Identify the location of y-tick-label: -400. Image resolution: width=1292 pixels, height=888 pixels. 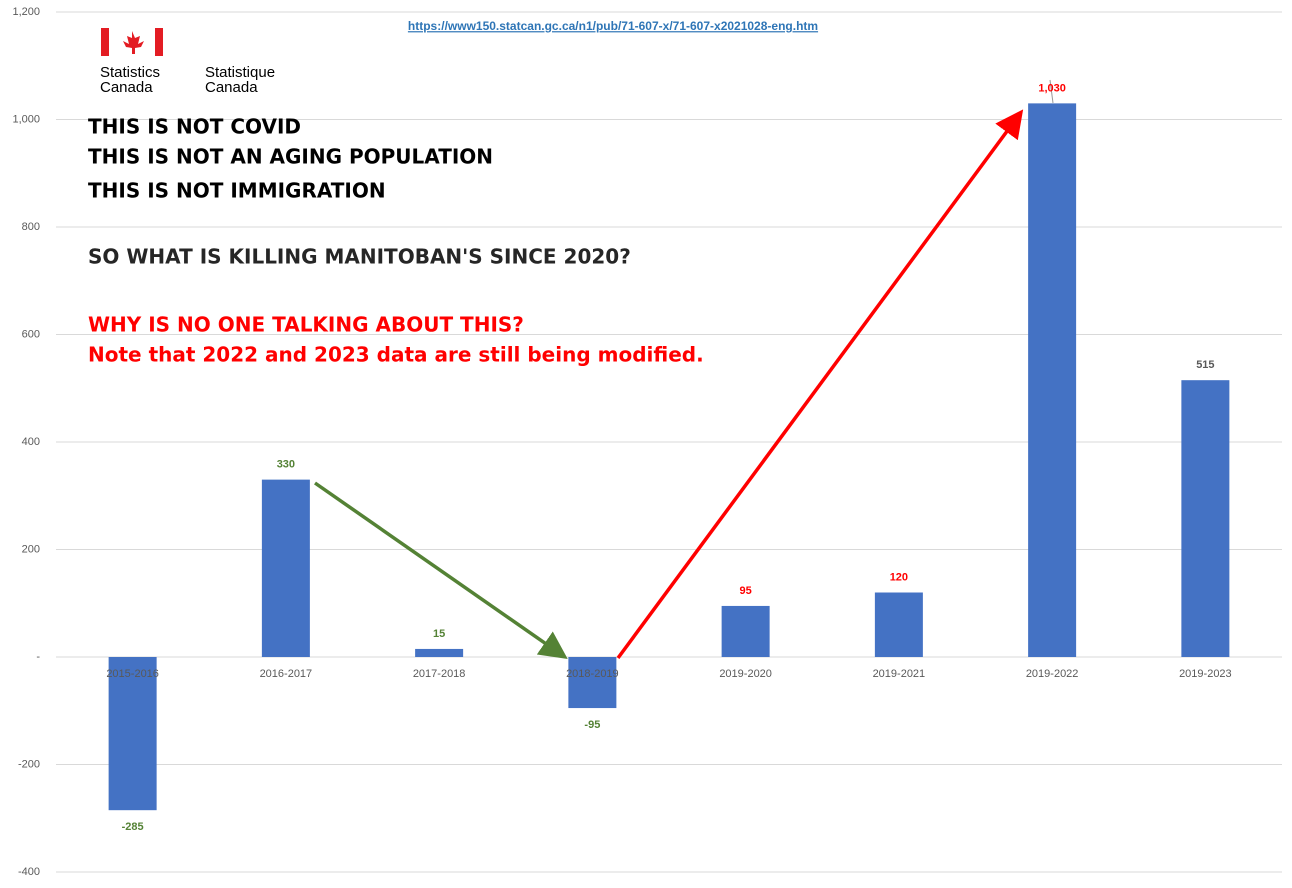
(29, 872).